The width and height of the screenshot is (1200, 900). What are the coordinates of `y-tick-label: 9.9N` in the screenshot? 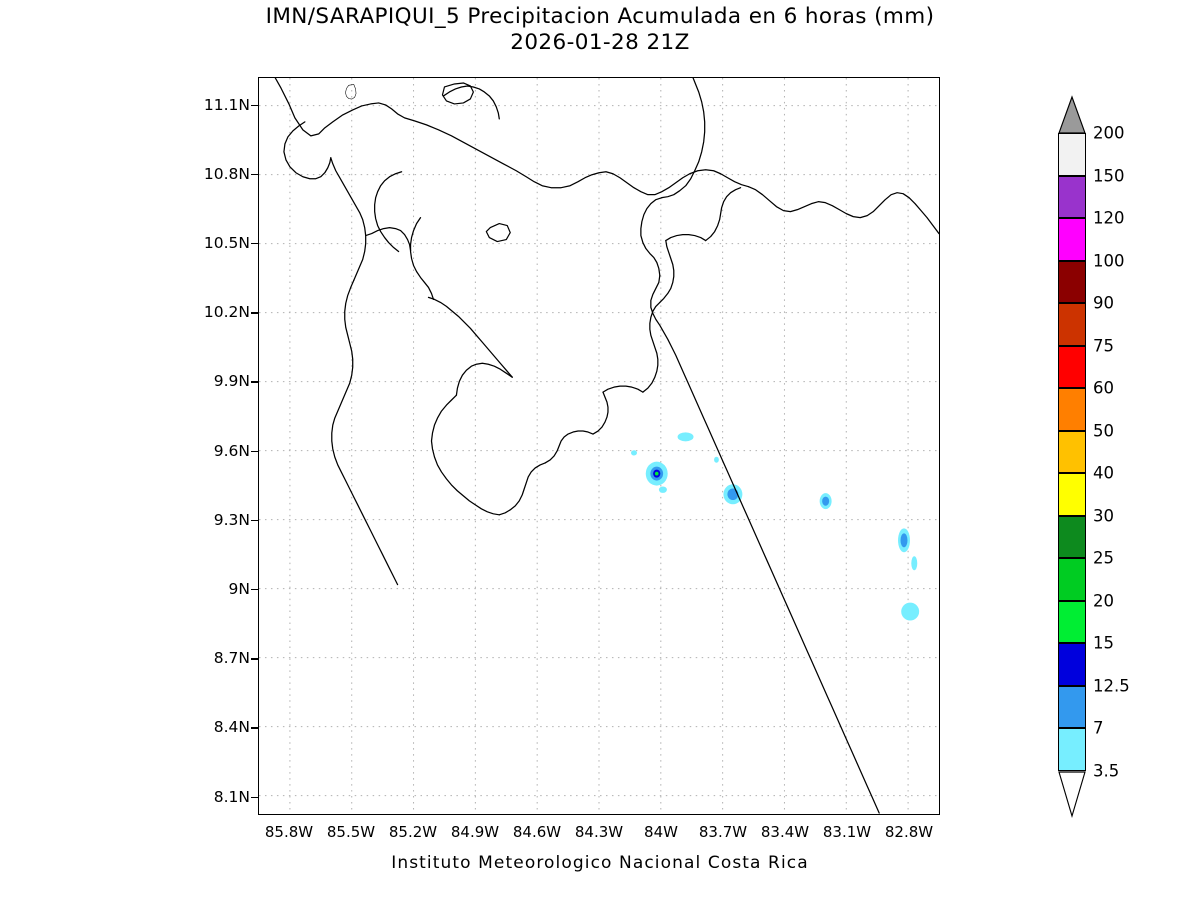 It's located at (231, 381).